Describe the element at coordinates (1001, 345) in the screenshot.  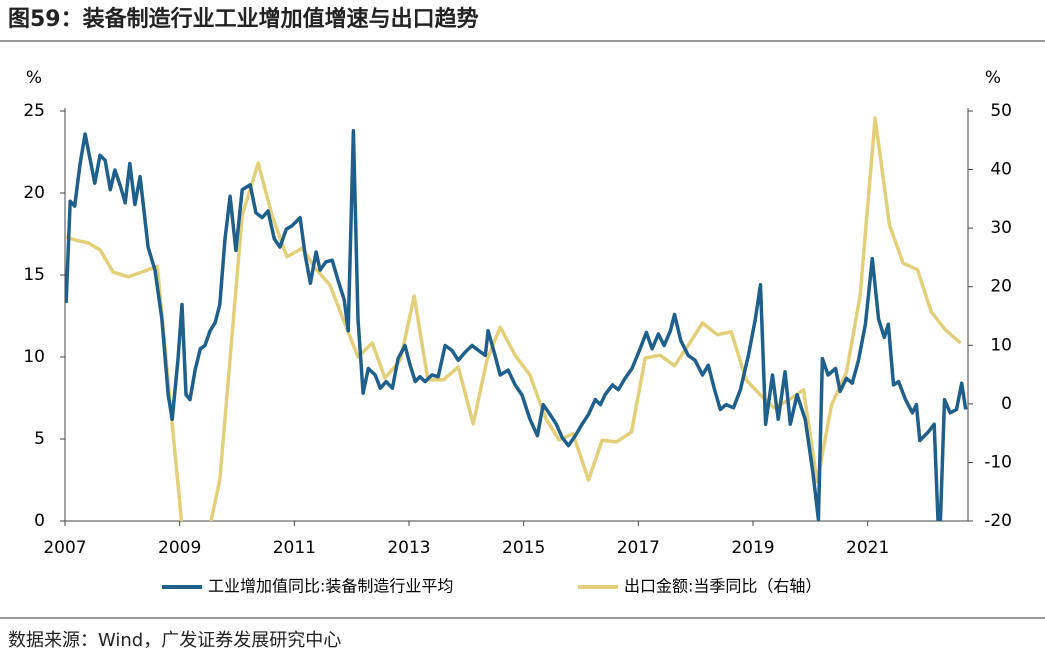
I see `y2-tick-label: 10` at that location.